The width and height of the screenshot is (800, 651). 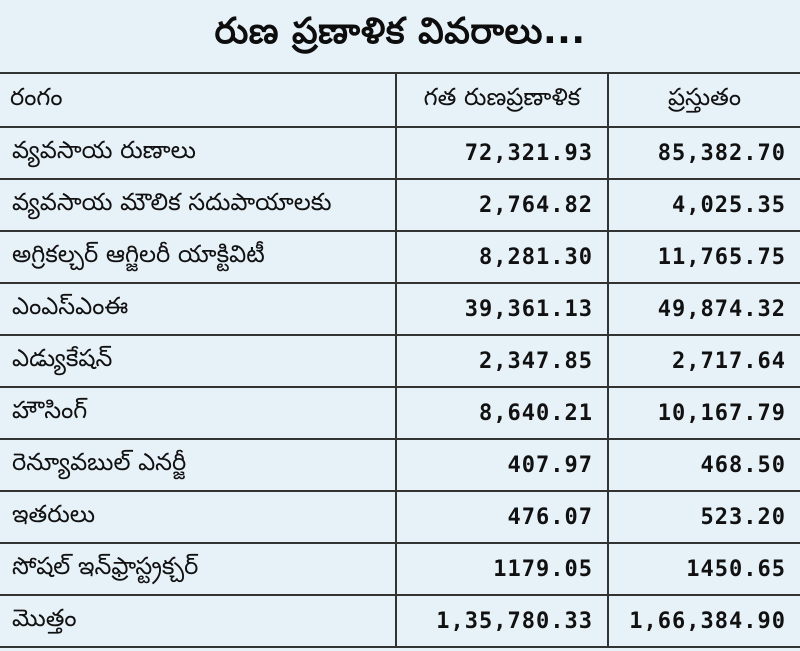 I want to click on total-previous: 1,35,780.33, so click(x=501, y=621).